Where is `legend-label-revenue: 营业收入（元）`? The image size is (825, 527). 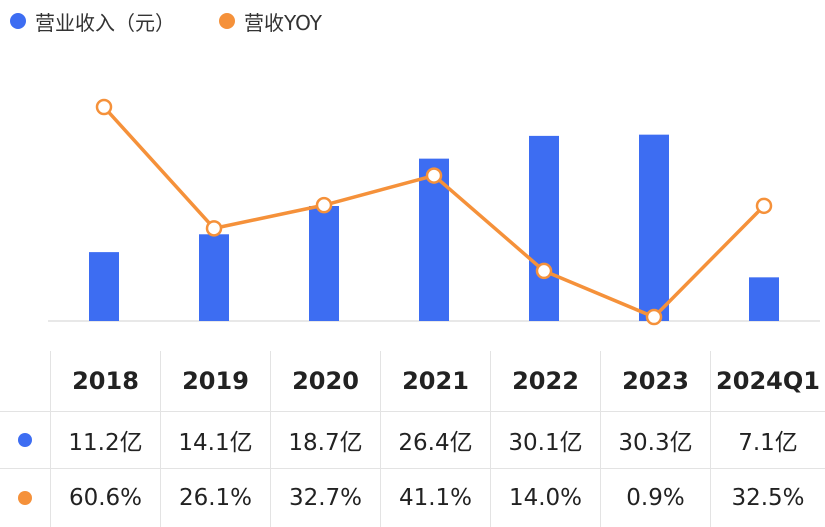 legend-label-revenue: 营业收入（元） is located at coordinates (105, 22).